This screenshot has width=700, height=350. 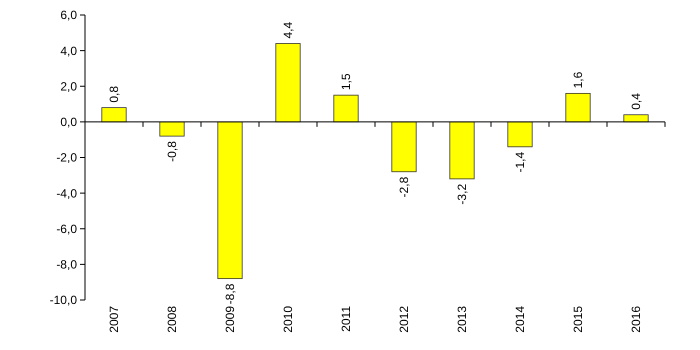 What do you see at coordinates (69, 51) in the screenshot?
I see `y-tick-label: 4,0` at bounding box center [69, 51].